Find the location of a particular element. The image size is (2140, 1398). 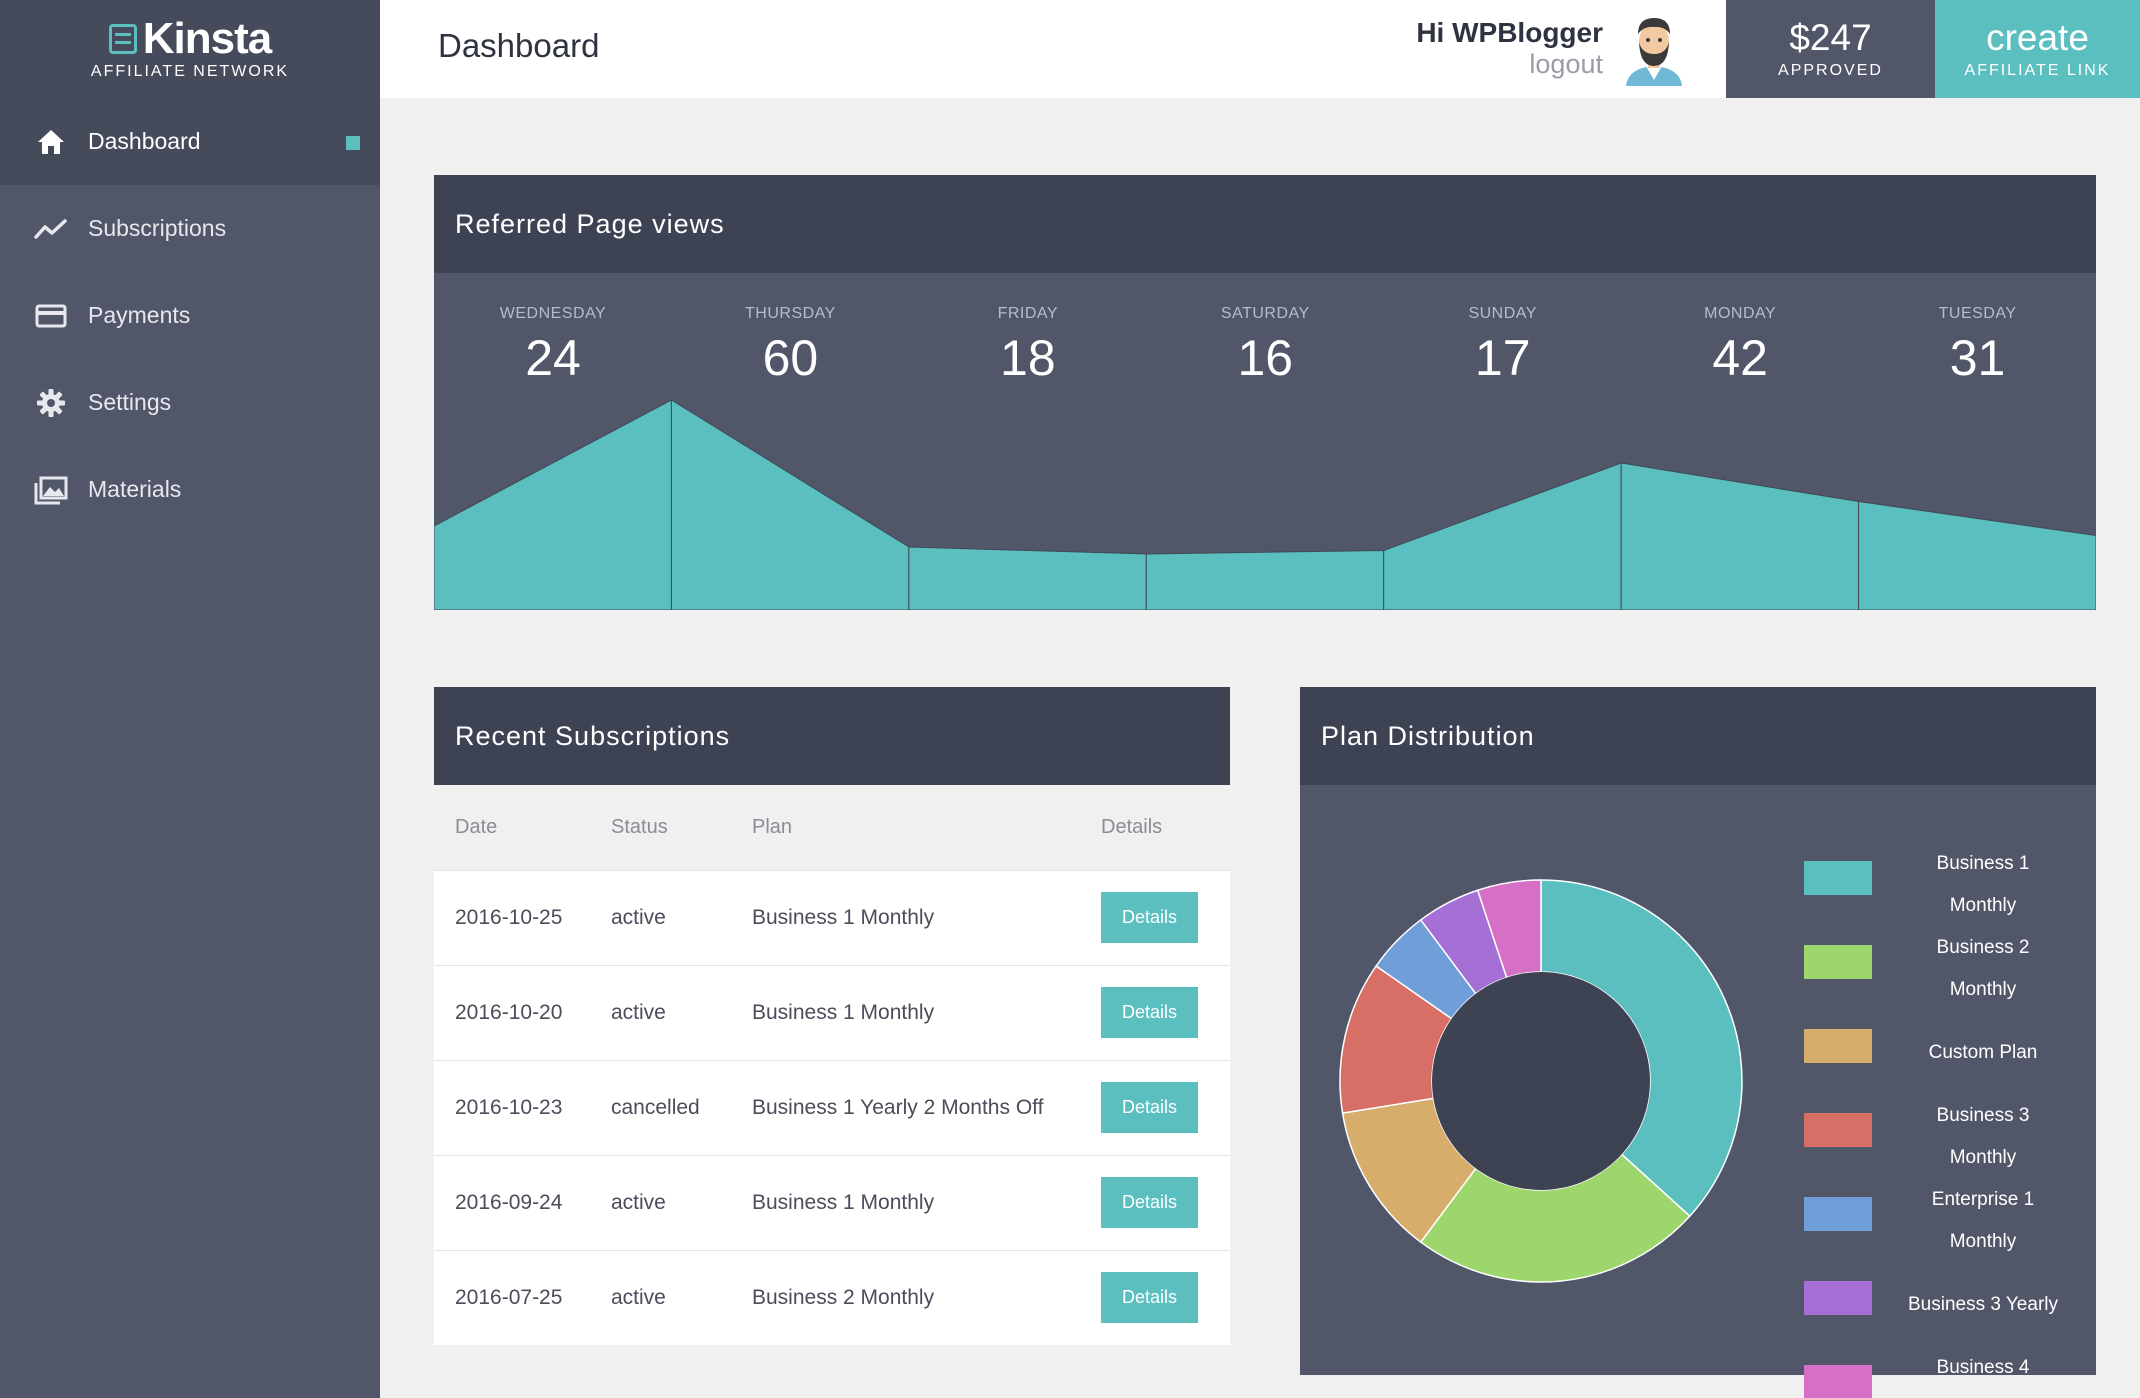

legend-label: Business 2 Monthly is located at coordinates (1983, 969).